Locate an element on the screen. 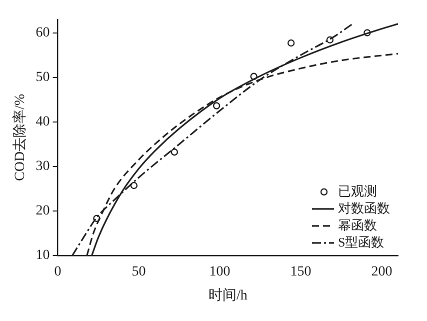 The image size is (427, 321). y-tick-label: 60 is located at coordinates (43, 32).